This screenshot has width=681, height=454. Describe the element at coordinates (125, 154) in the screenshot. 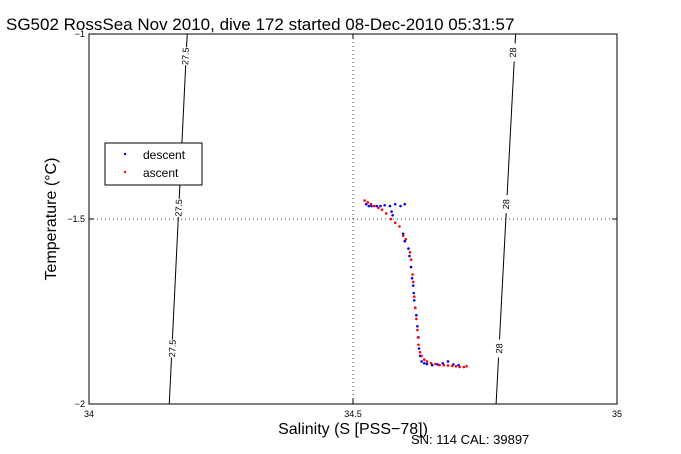

I see `legend-marker-descent` at that location.